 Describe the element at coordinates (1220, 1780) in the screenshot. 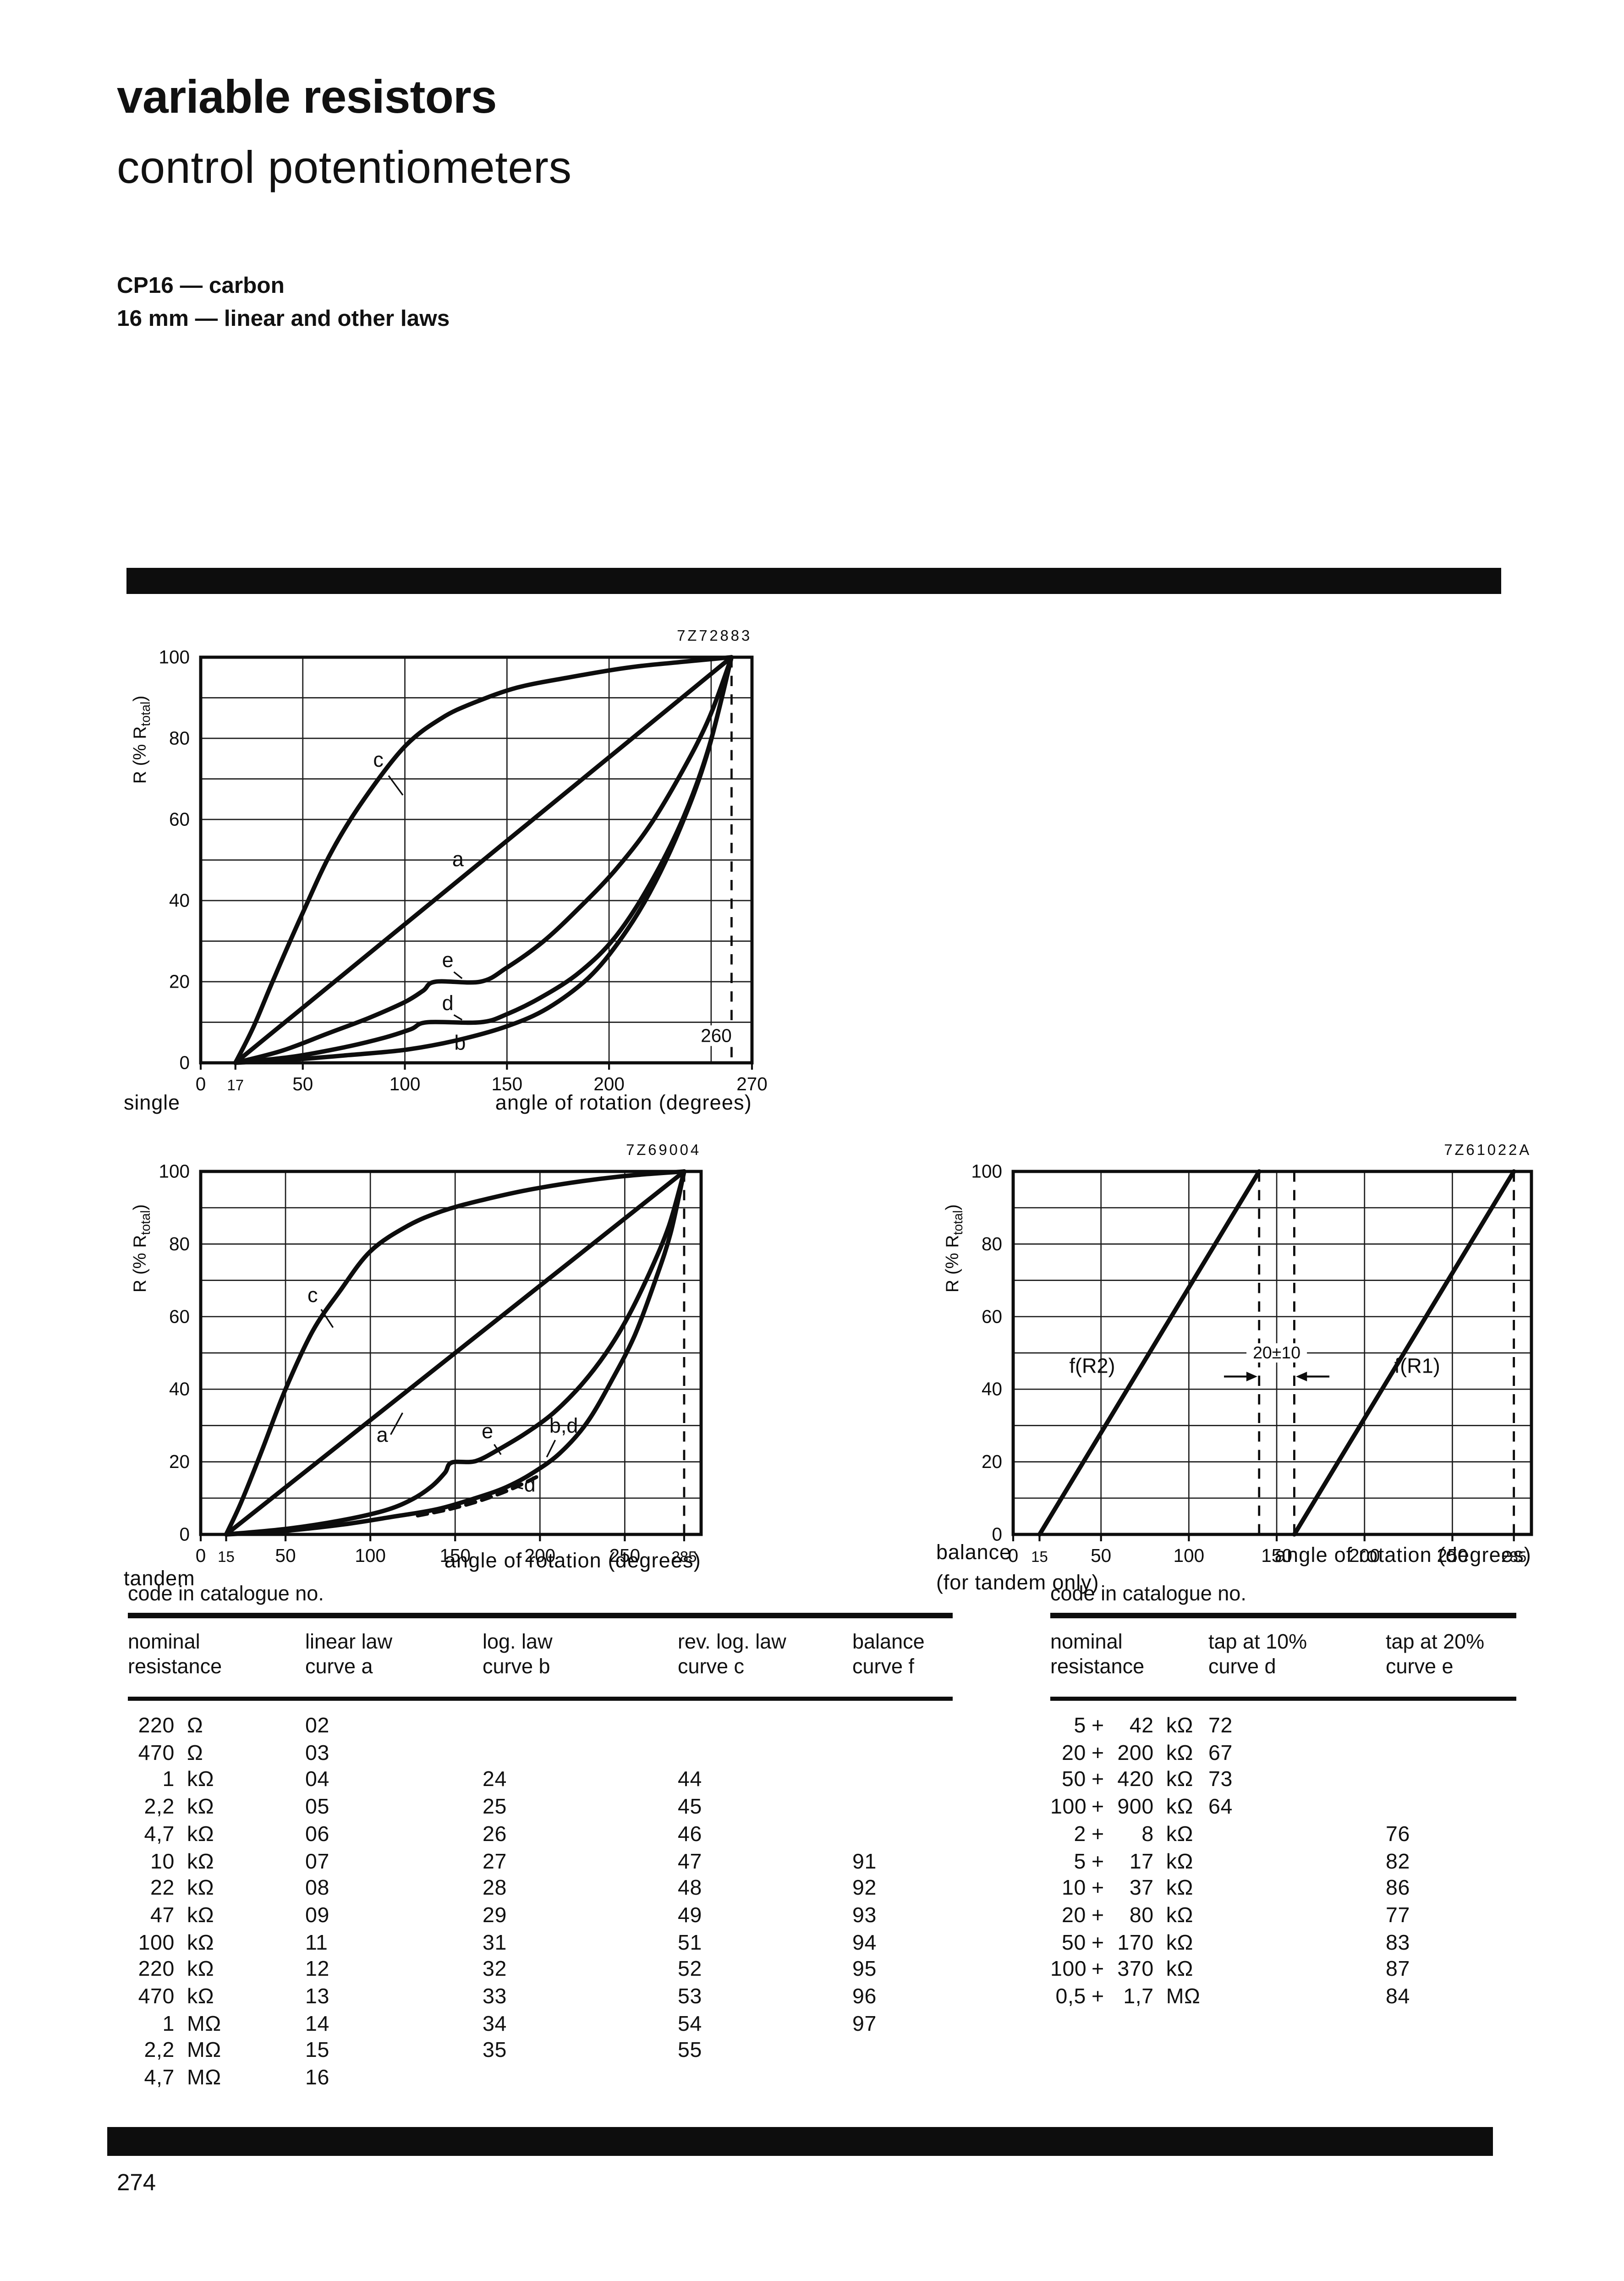

I see `code-curve-d-cell: 73` at that location.